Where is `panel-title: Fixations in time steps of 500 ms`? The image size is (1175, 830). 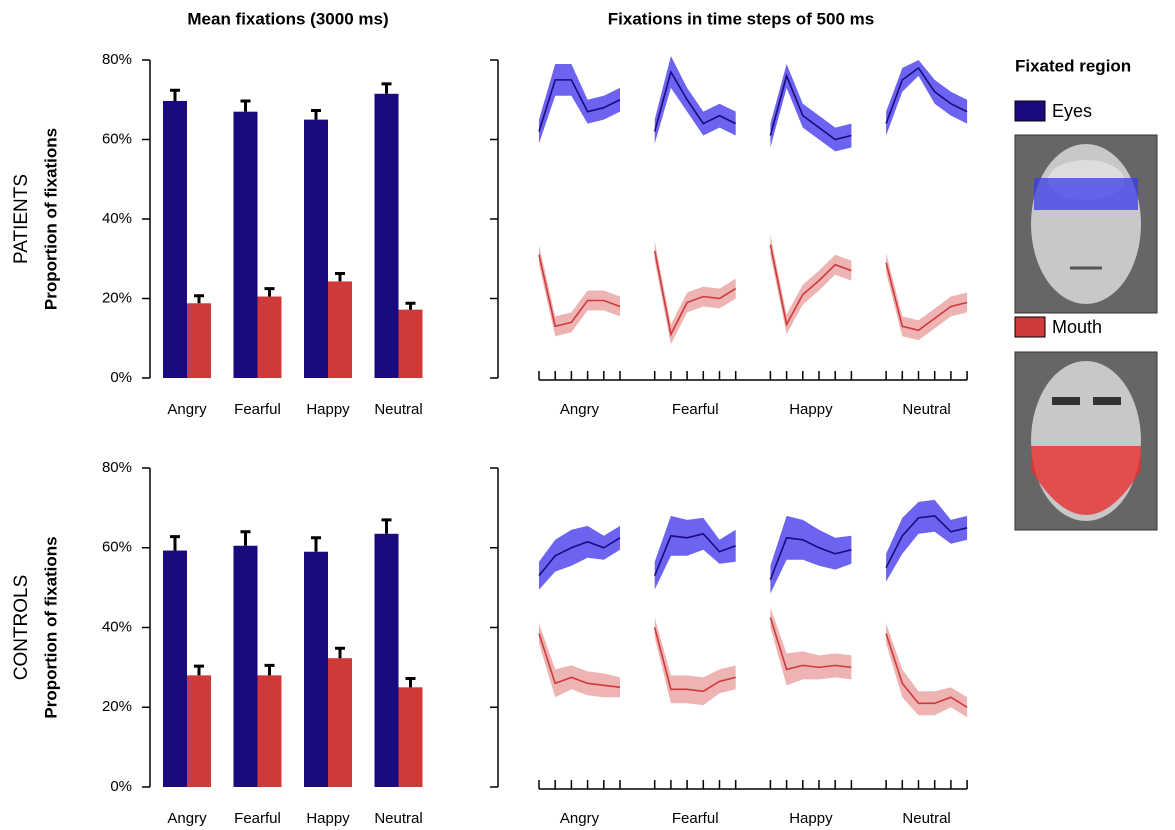 panel-title: Fixations in time steps of 500 ms is located at coordinates (741, 18).